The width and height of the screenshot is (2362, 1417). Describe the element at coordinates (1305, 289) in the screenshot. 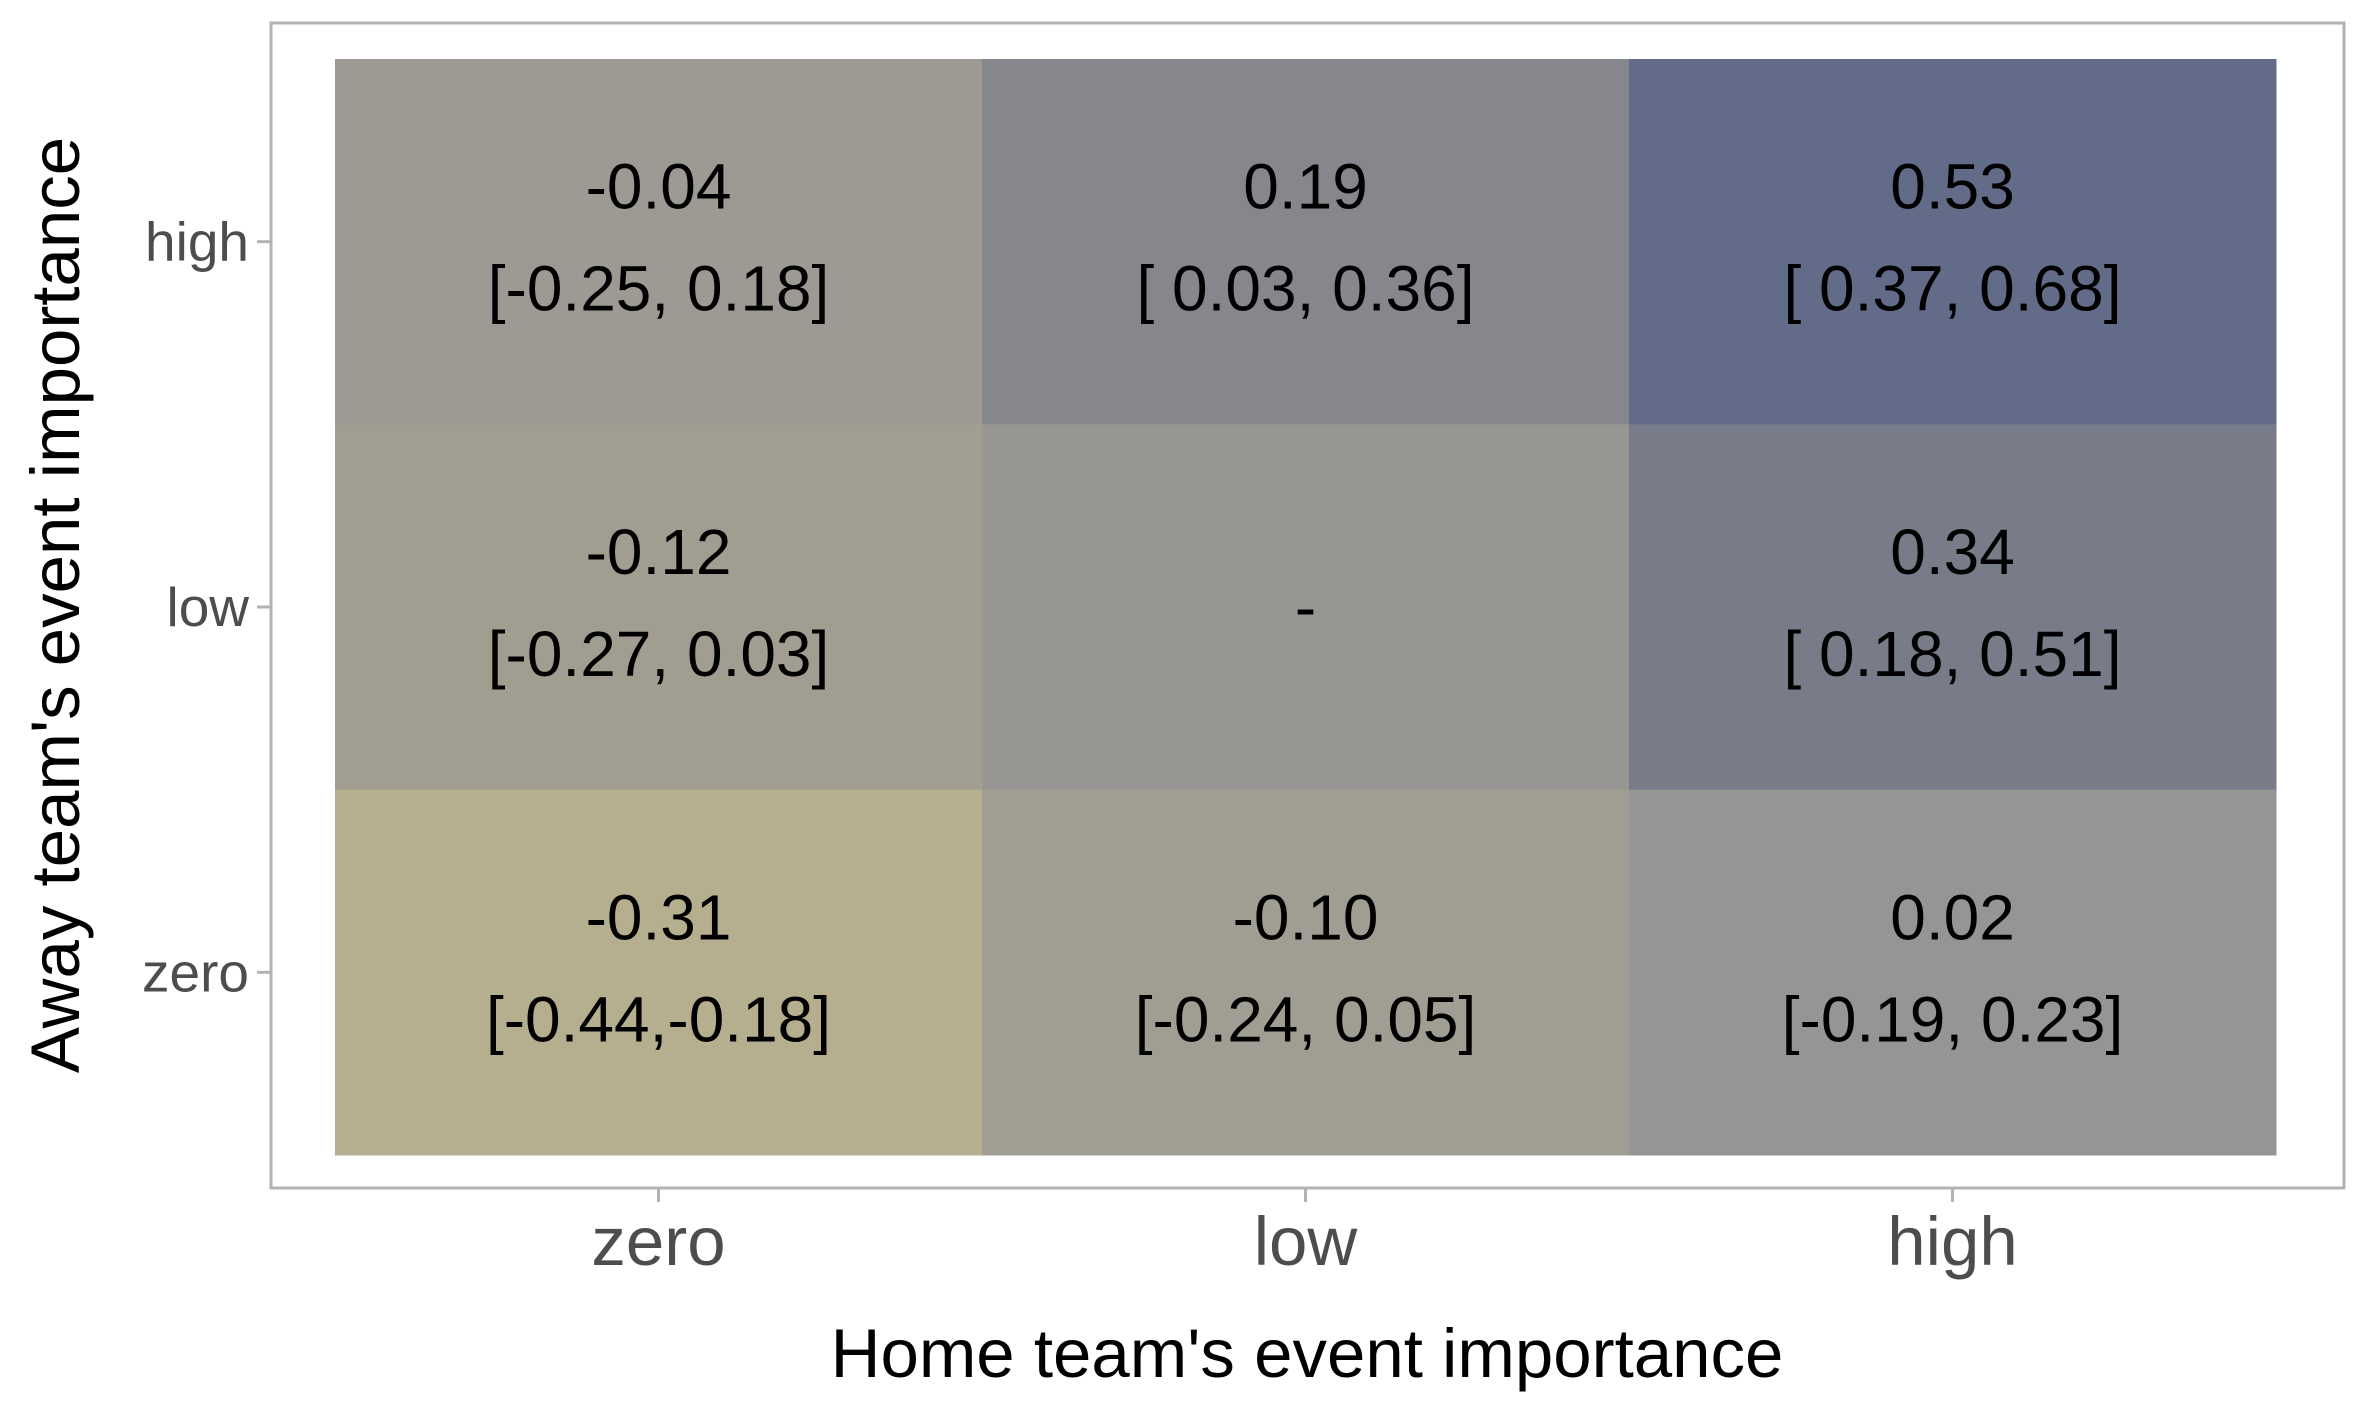

I see `cell-ci-label: [ 0.03, 0.36]` at that location.